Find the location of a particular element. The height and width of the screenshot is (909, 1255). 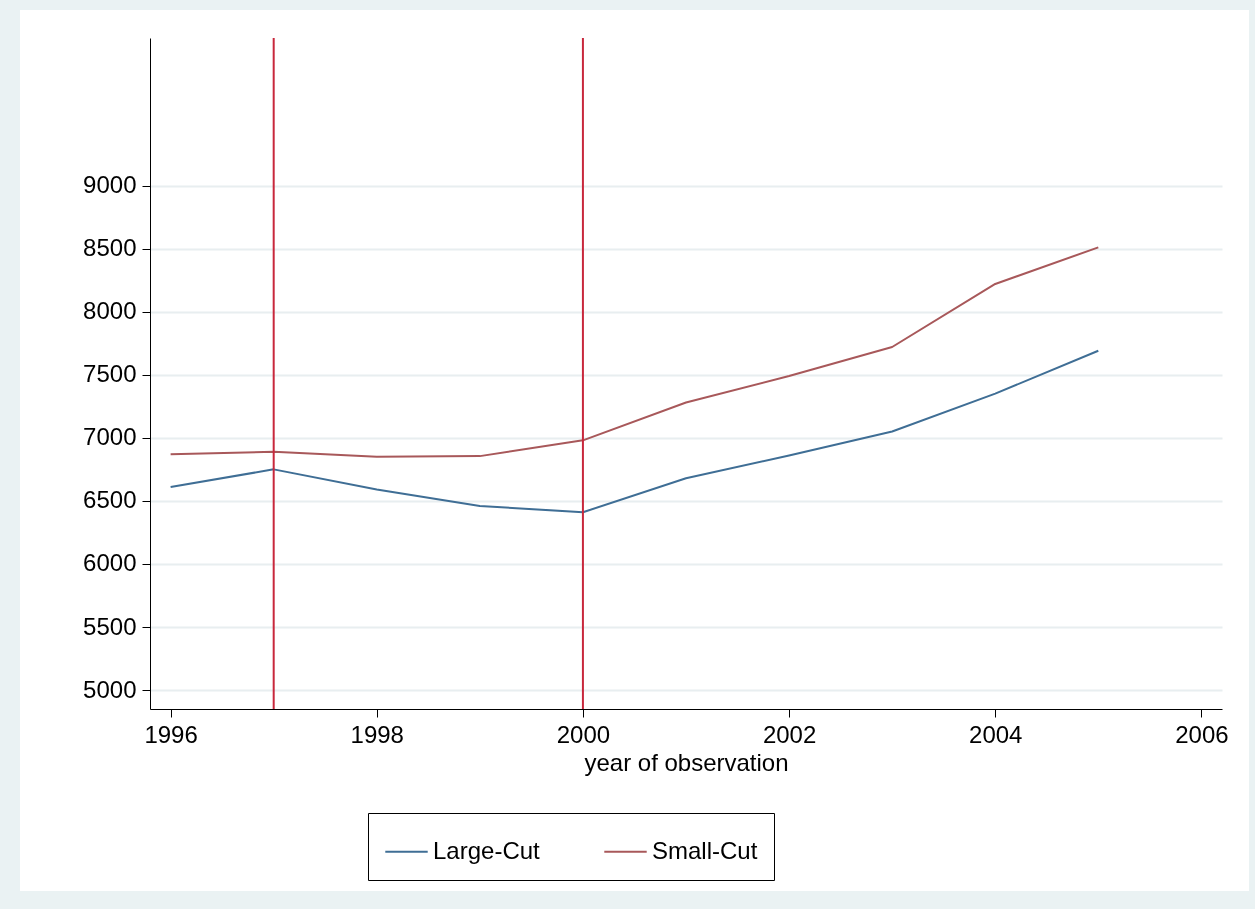

x-tick-label: 1998 is located at coordinates (377, 734).